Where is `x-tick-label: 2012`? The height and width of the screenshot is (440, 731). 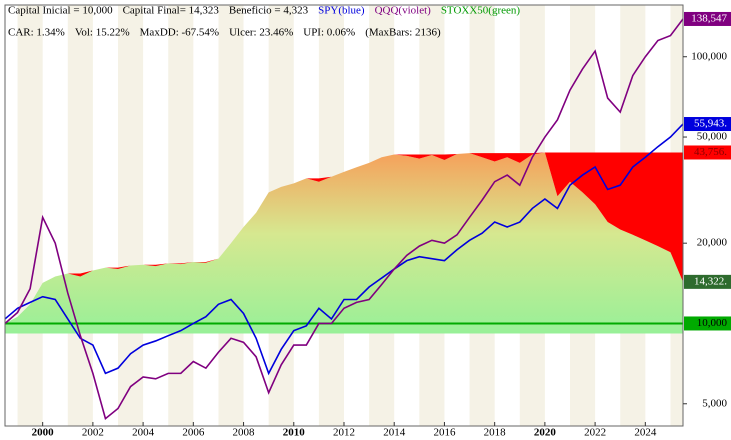 x-tick-label: 2012 is located at coordinates (344, 433).